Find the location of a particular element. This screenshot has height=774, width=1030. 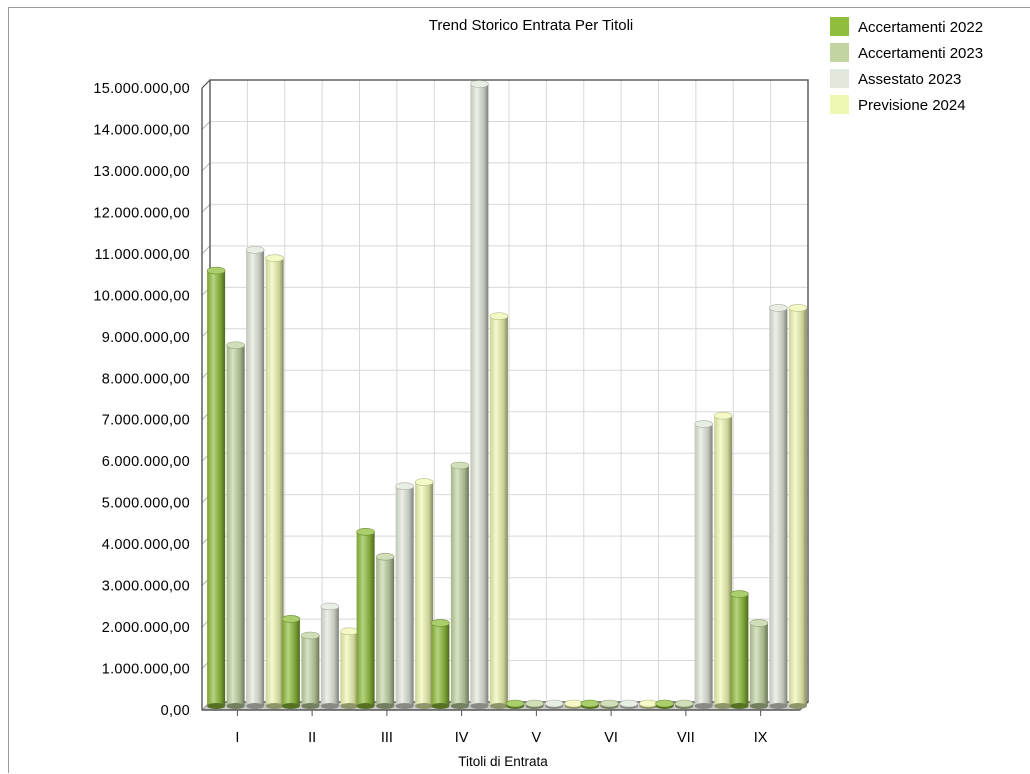

bar-accertamenti-2023-ii is located at coordinates (310, 670).